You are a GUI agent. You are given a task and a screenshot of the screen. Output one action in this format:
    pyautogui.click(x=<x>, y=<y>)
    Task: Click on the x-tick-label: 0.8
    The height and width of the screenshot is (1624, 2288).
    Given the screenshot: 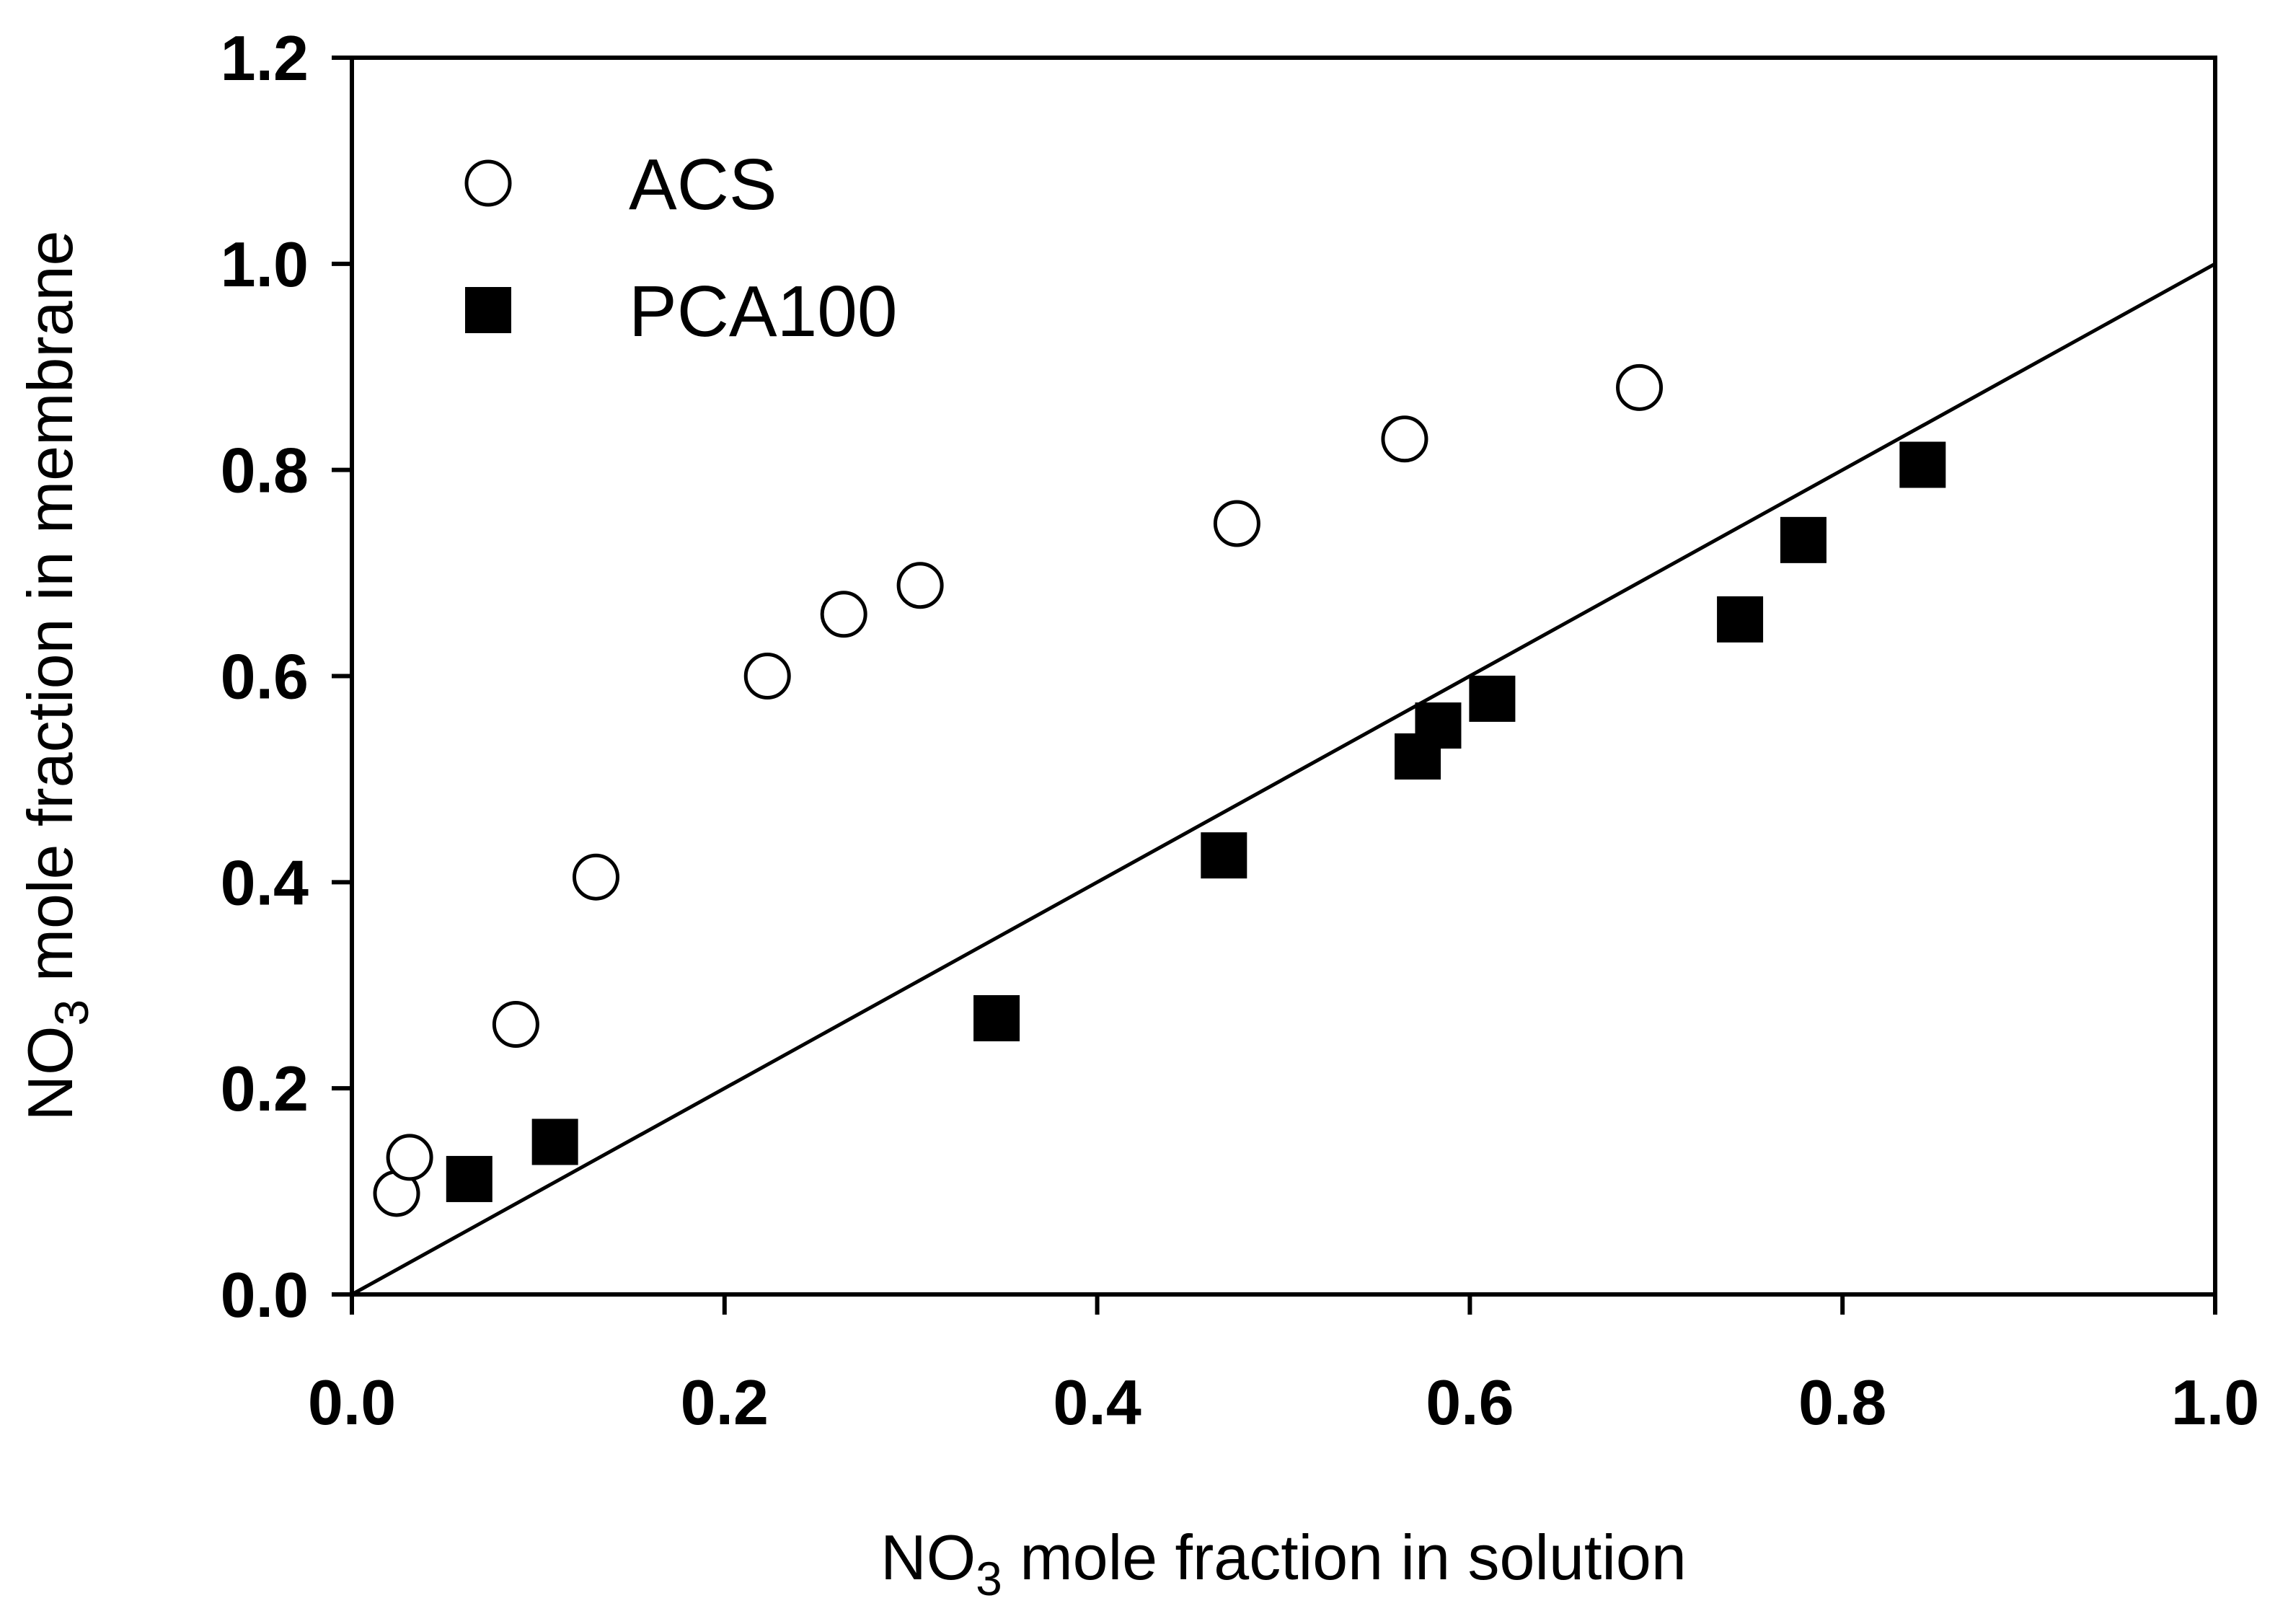 What is the action you would take?
    pyautogui.click(x=1842, y=1402)
    